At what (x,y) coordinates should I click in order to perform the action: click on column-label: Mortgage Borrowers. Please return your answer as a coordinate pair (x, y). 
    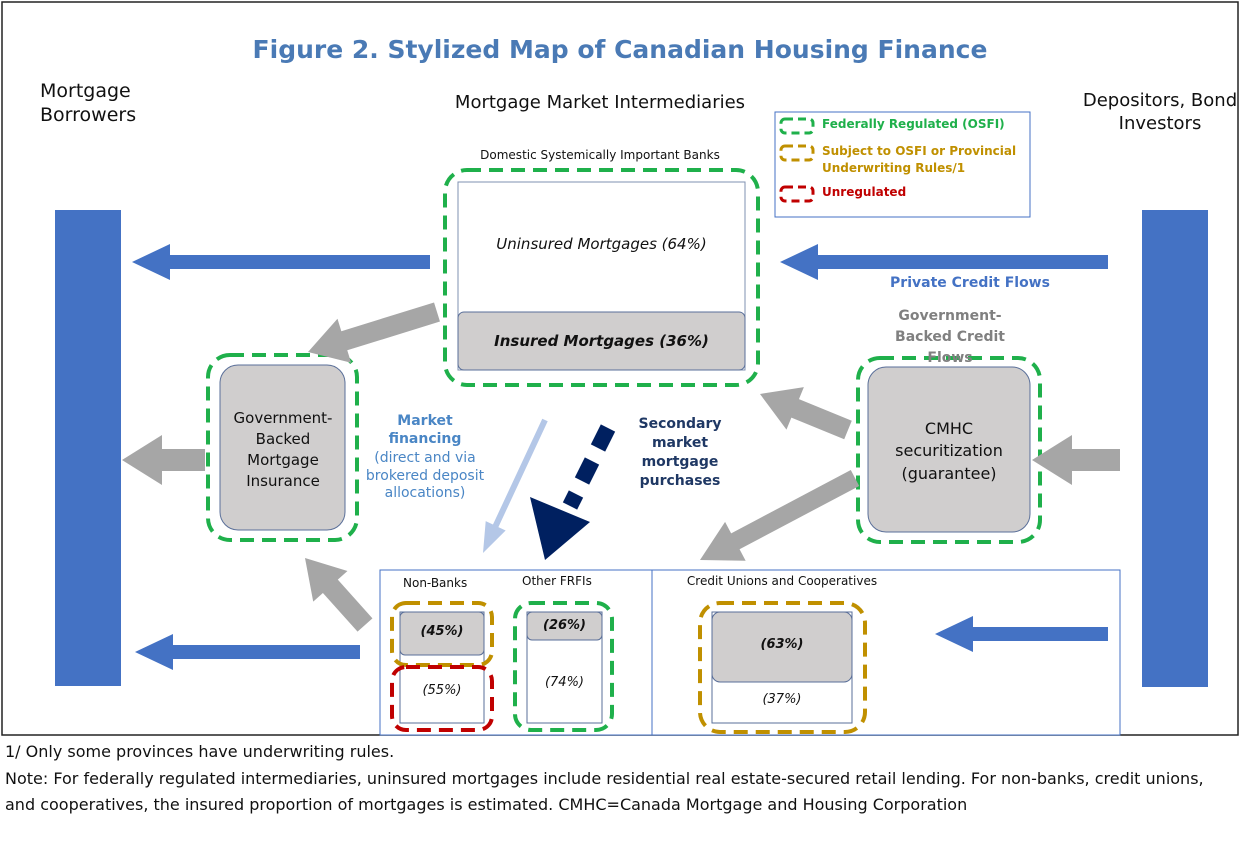
    Looking at the image, I should click on (88, 103).